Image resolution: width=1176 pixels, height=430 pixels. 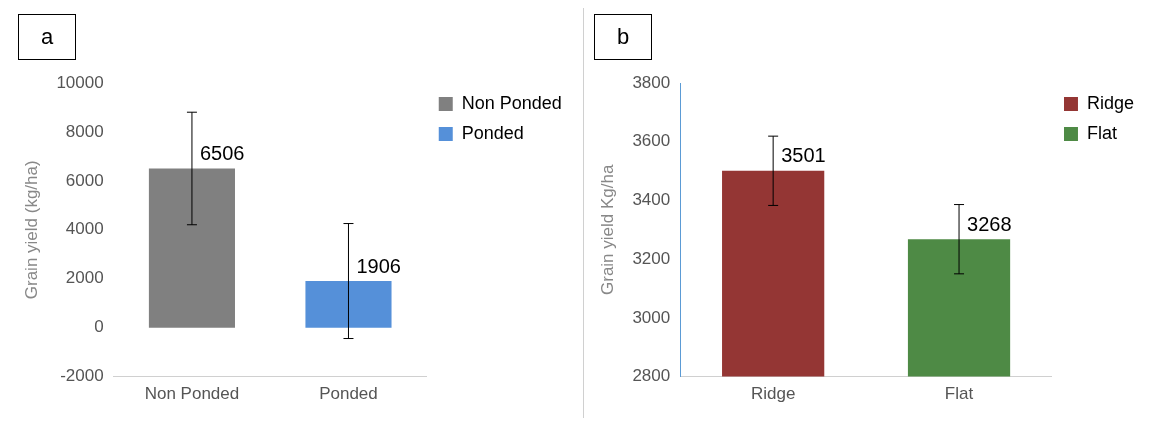 What do you see at coordinates (492, 132) in the screenshot?
I see `legend-label: Ponded` at bounding box center [492, 132].